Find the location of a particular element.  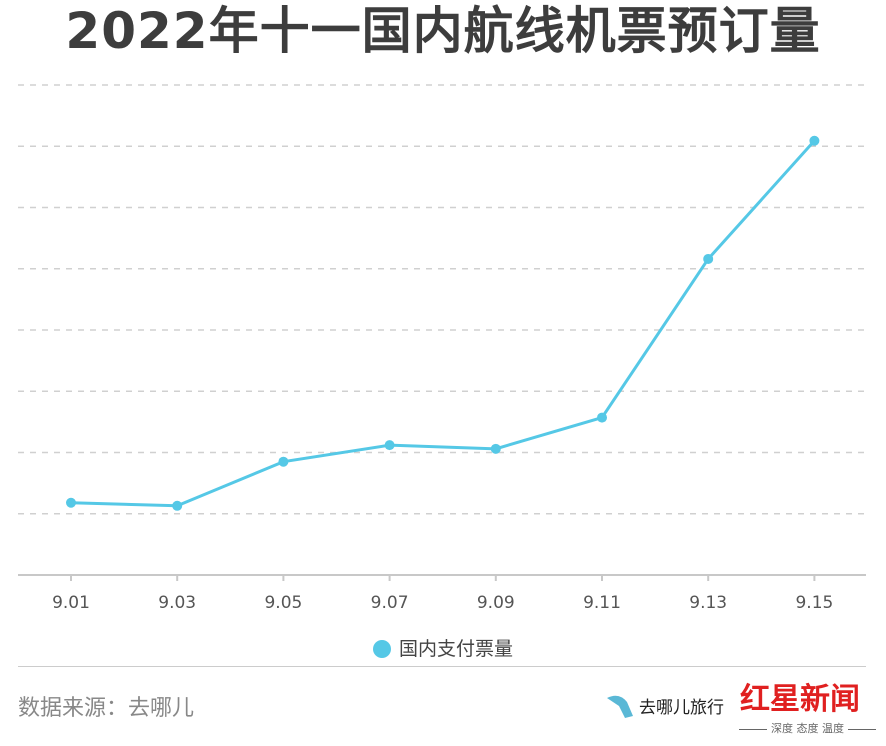

partner-name: 去哪儿旅行 is located at coordinates (681, 707).